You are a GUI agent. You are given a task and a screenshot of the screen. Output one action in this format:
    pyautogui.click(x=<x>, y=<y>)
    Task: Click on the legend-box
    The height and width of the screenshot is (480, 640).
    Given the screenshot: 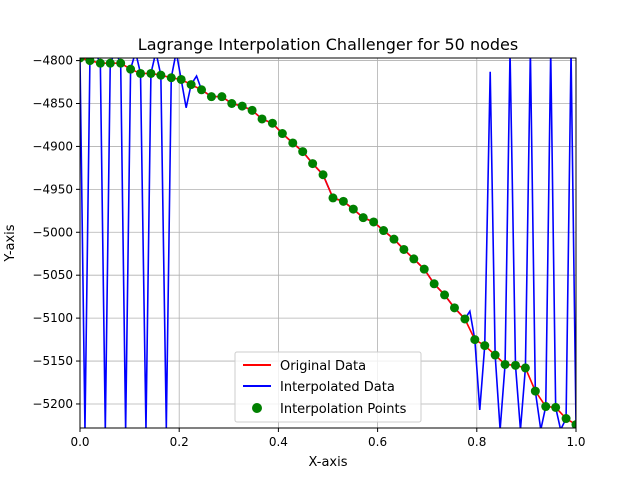 What is the action you would take?
    pyautogui.click(x=328, y=387)
    